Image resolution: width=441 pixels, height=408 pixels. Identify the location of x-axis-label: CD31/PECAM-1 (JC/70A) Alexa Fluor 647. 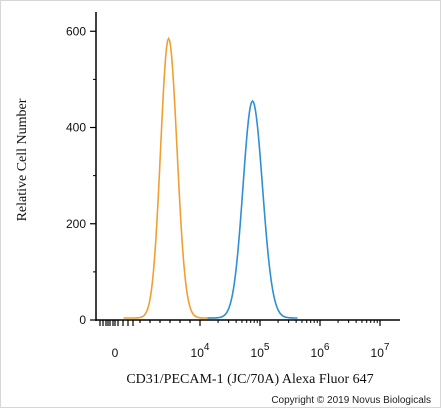
(250, 379).